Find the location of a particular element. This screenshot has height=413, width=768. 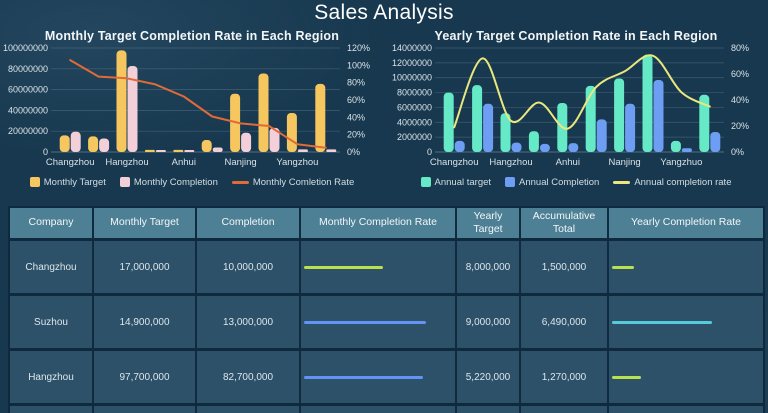

cell-accumulative-total: 1,500,000 is located at coordinates (565, 267).